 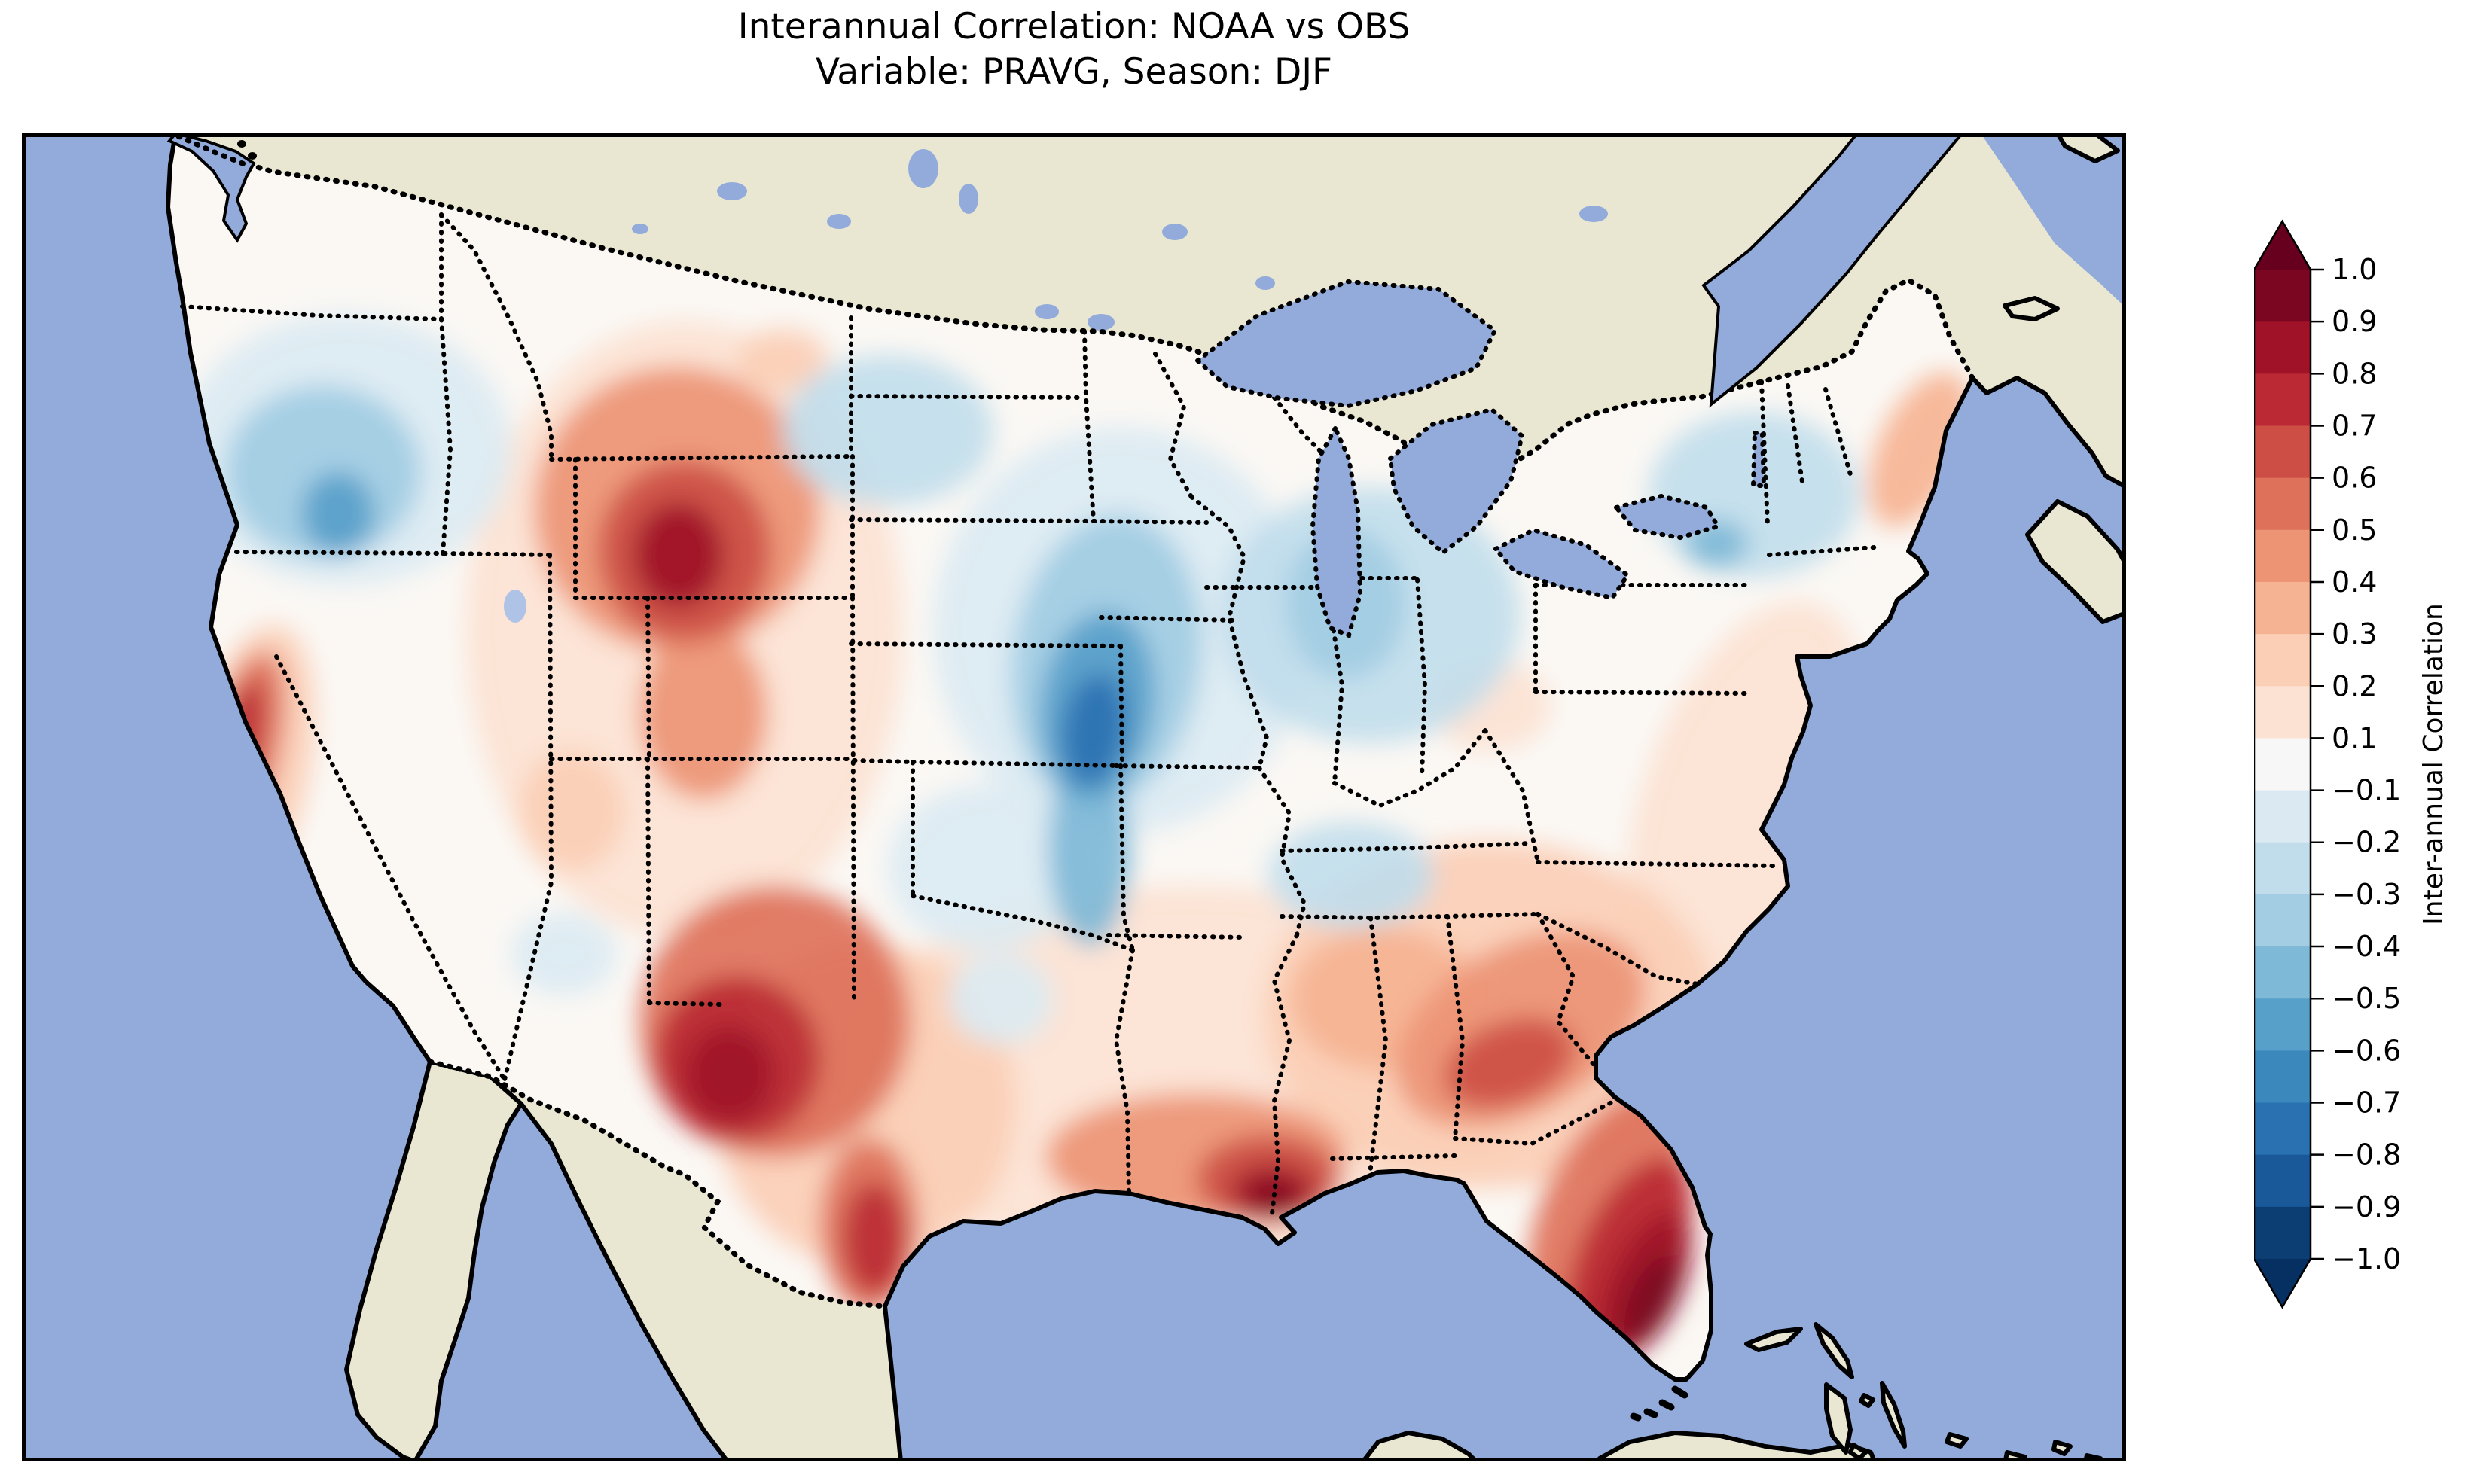 I want to click on correlation-feature-utah-patch, so click(x=571, y=811).